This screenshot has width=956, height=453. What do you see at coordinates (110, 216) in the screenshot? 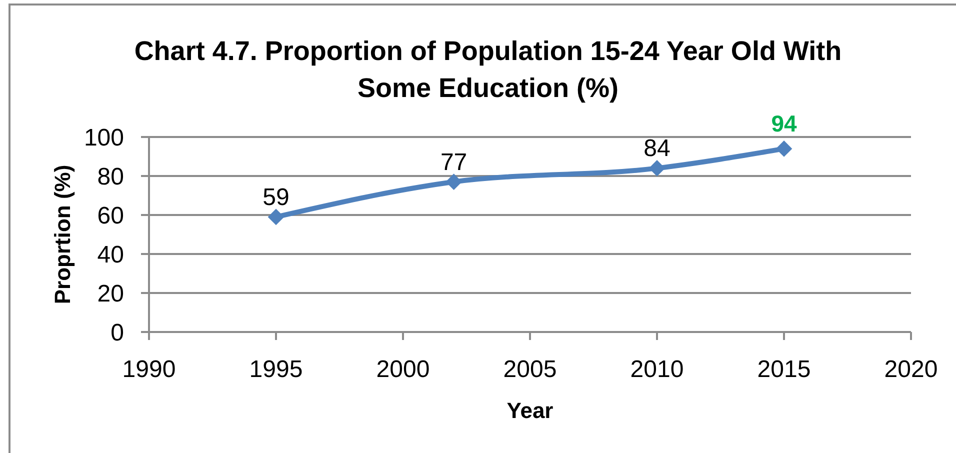
I see `y-tick-label: 60` at bounding box center [110, 216].